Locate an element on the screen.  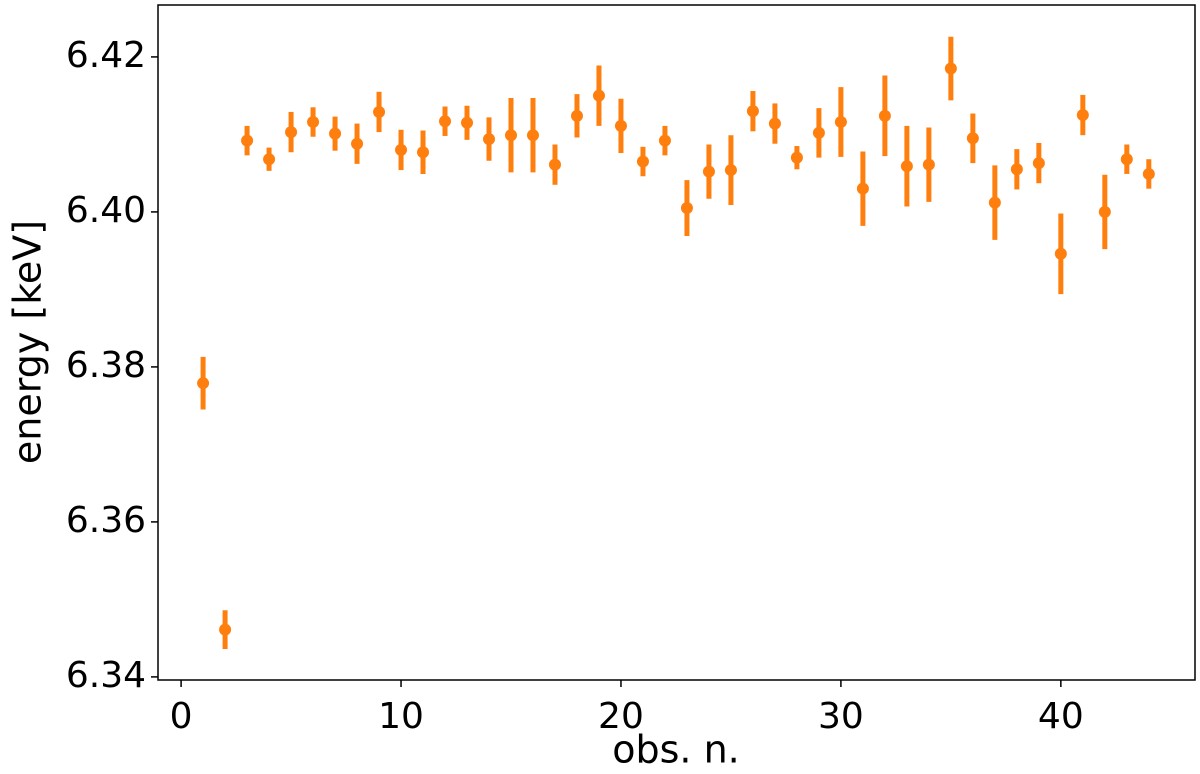
y-tick-label: 6.36 is located at coordinates (106, 520).